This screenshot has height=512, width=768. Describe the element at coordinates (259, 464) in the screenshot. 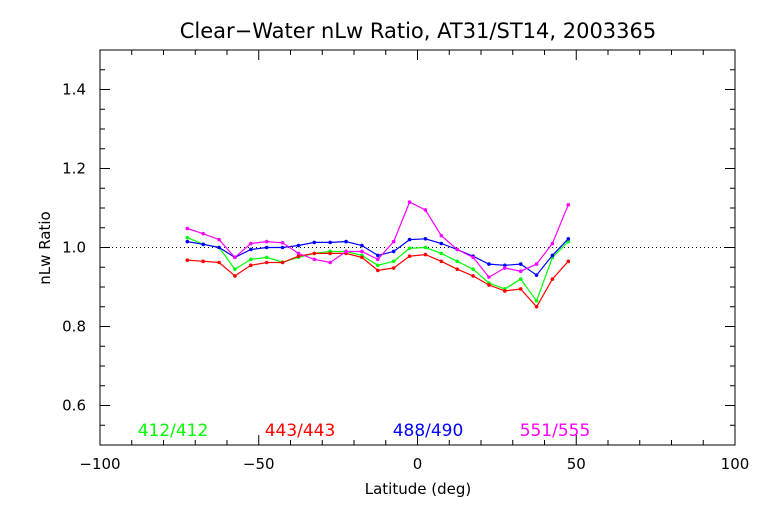

I see `x-tick-label: −50` at that location.